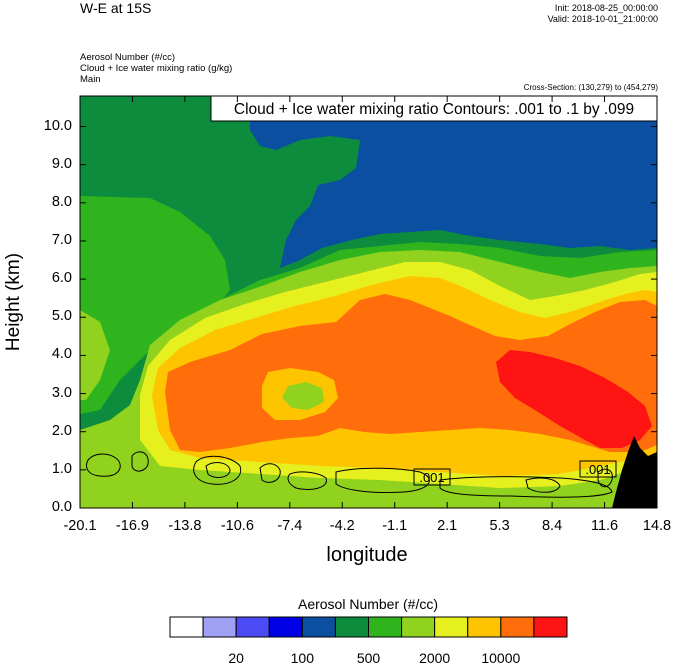 The height and width of the screenshot is (667, 674). I want to click on valid-time: Valid: 2018-10-01_21:00:00, so click(602, 19).